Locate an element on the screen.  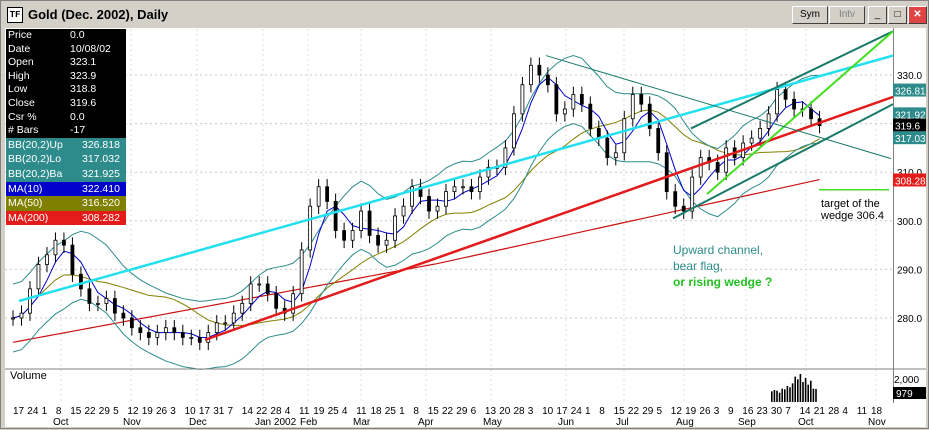
sym-button: Sym is located at coordinates (810, 15).